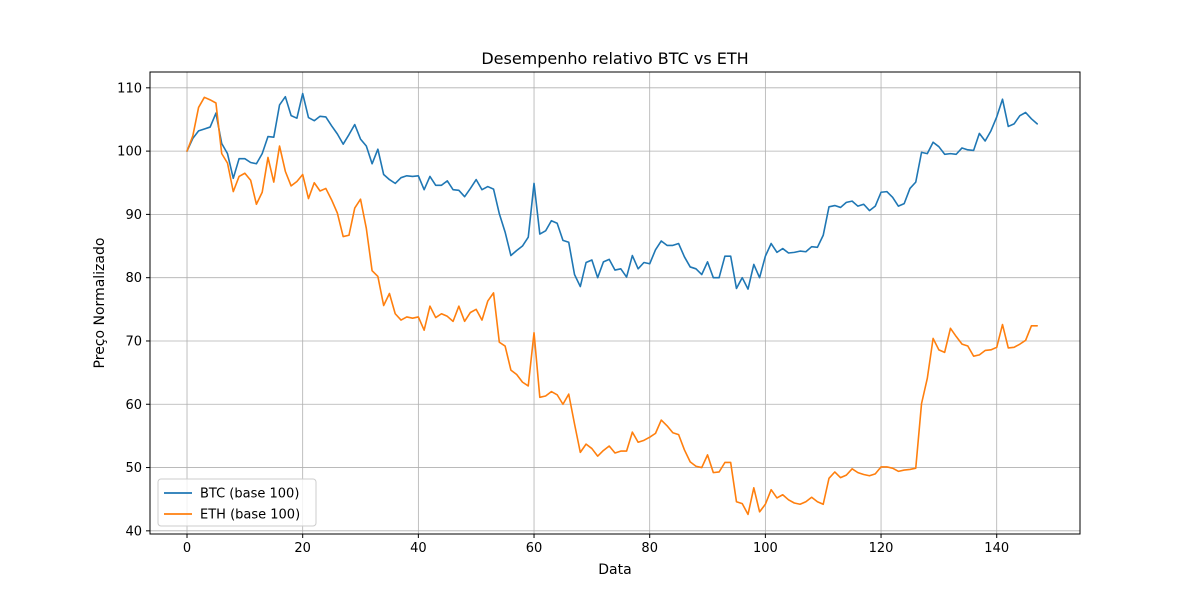  Describe the element at coordinates (133, 278) in the screenshot. I see `y-tick-label: 80` at that location.